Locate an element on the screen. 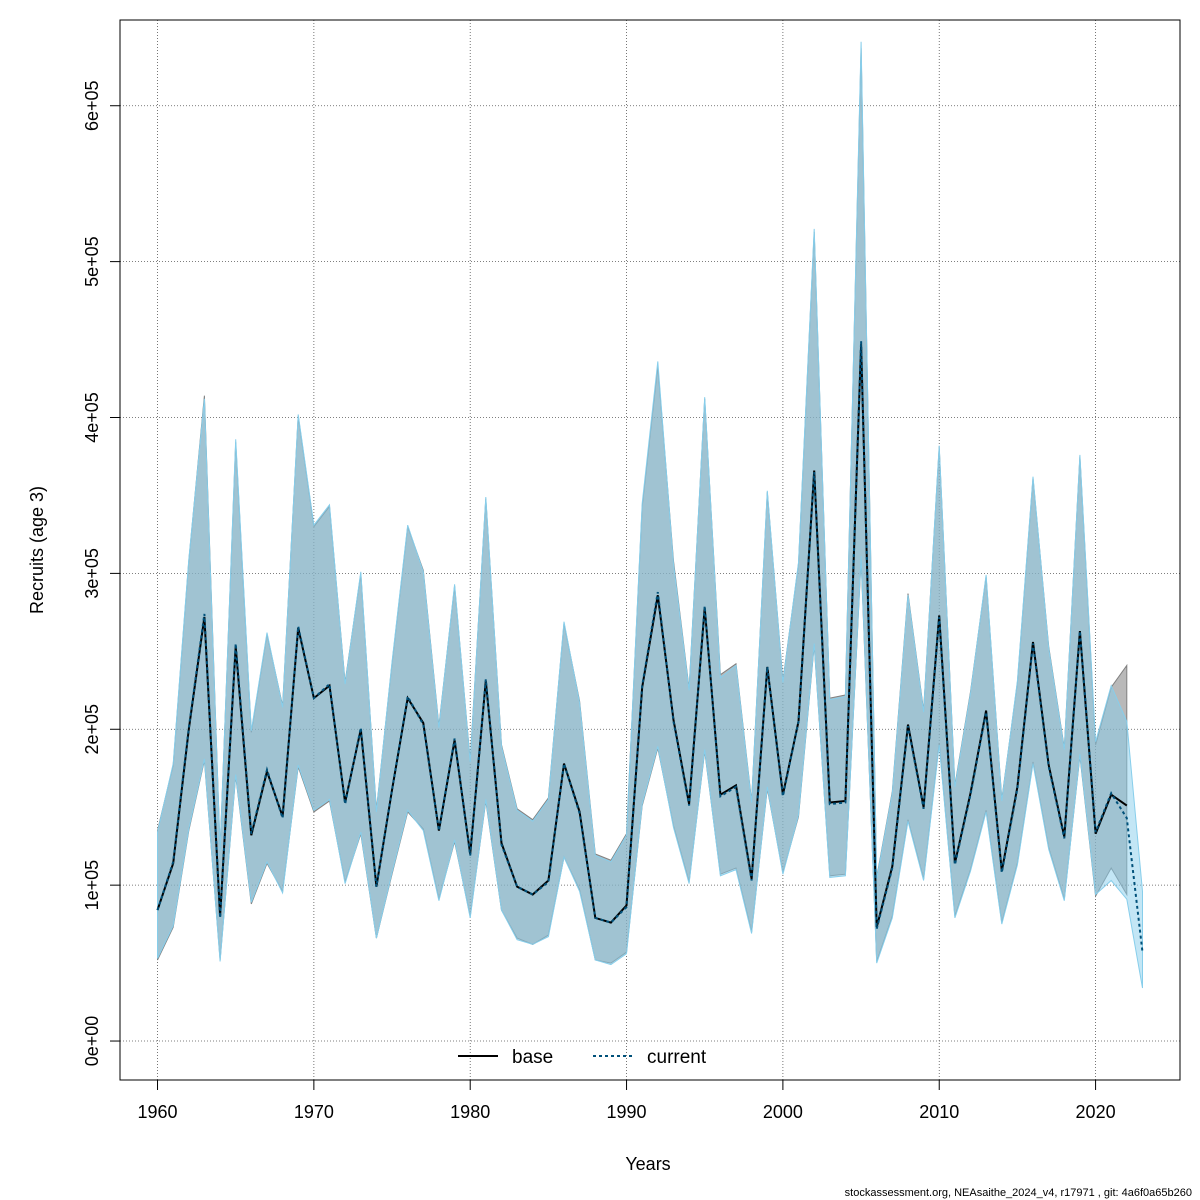  legend-current-label: current is located at coordinates (677, 1057).